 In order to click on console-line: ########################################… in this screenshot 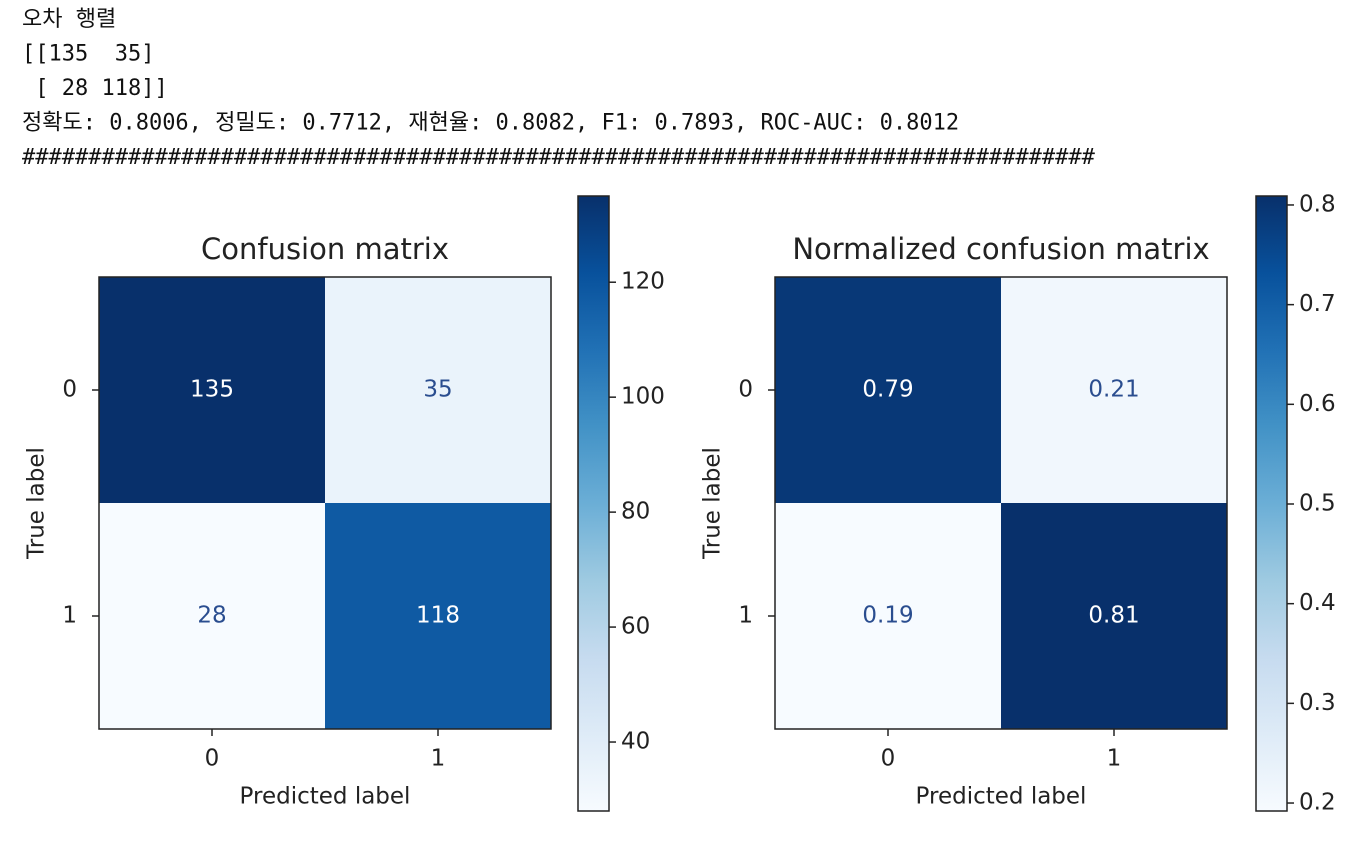, I will do `click(559, 157)`.